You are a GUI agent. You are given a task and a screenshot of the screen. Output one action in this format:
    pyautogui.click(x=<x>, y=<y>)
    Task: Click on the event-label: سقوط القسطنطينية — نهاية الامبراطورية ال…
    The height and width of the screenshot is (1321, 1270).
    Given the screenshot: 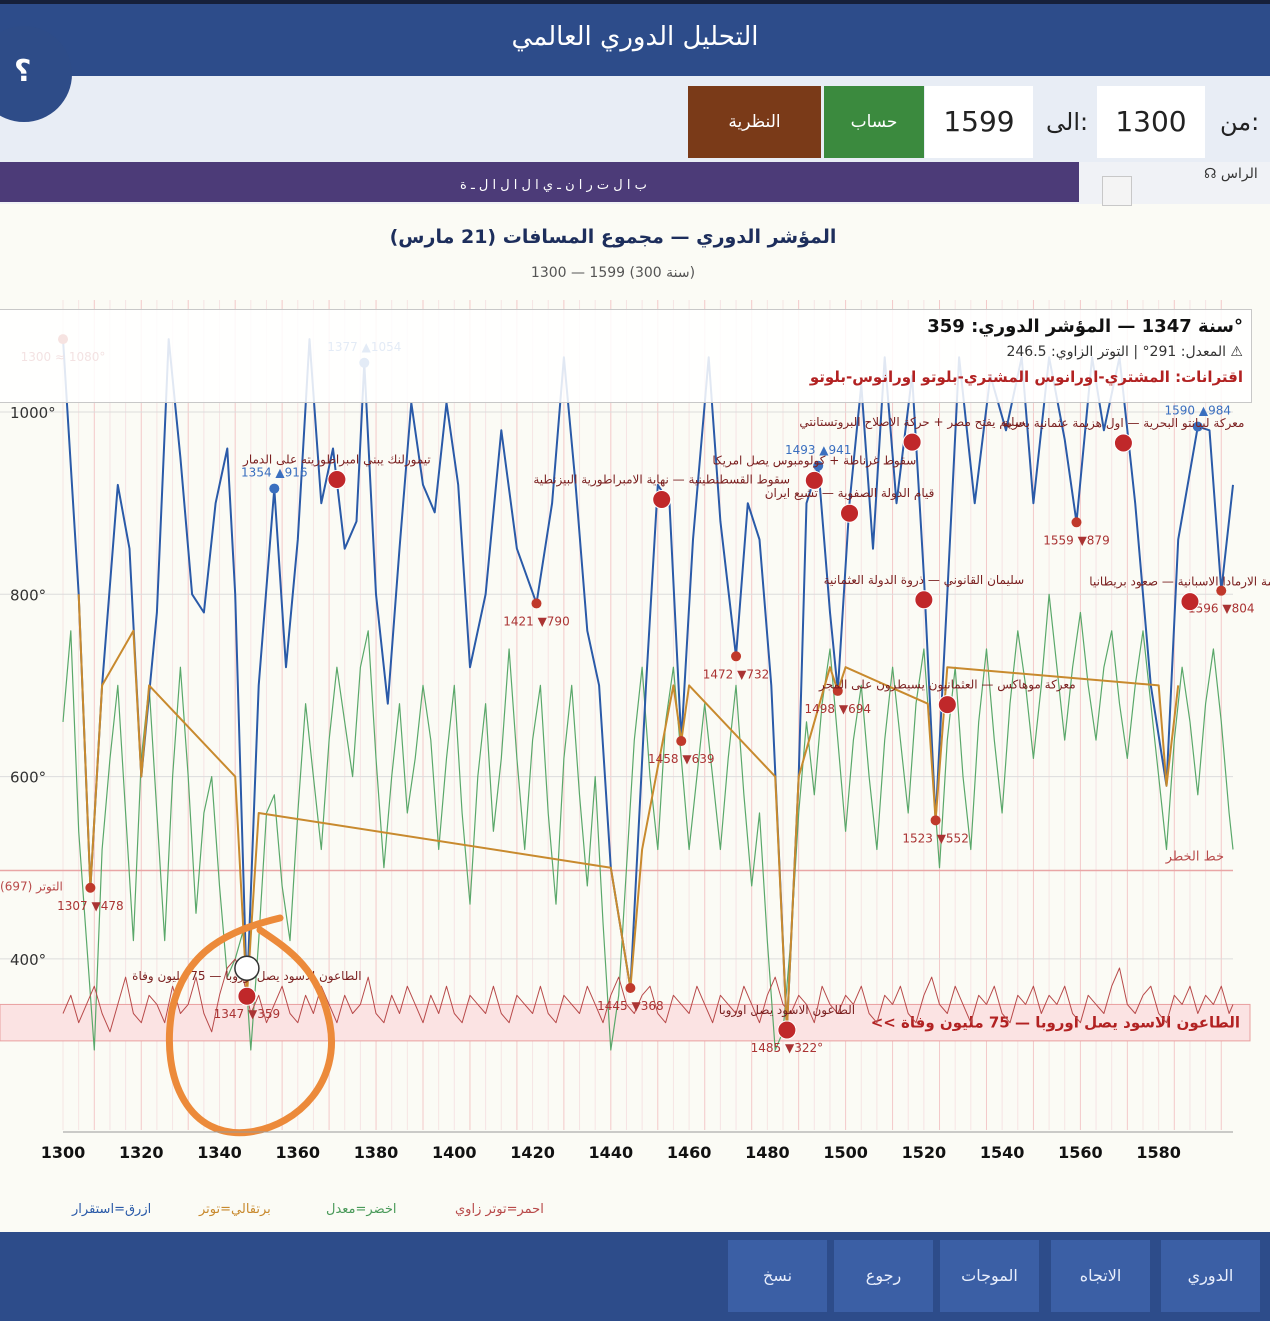 What is the action you would take?
    pyautogui.click(x=661, y=480)
    